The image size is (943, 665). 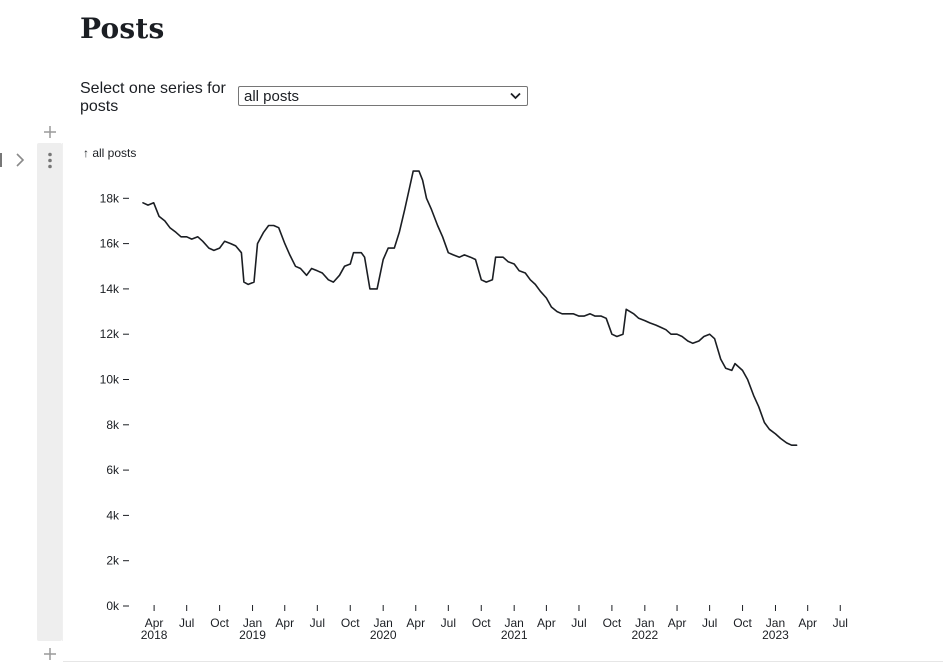 I want to click on x-tick-year-label: 2020, so click(x=383, y=635).